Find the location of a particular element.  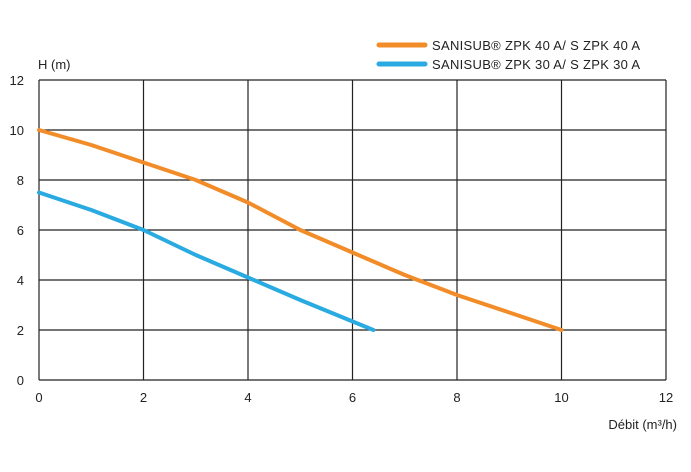

y-tick-label-1: 2 is located at coordinates (20, 330).